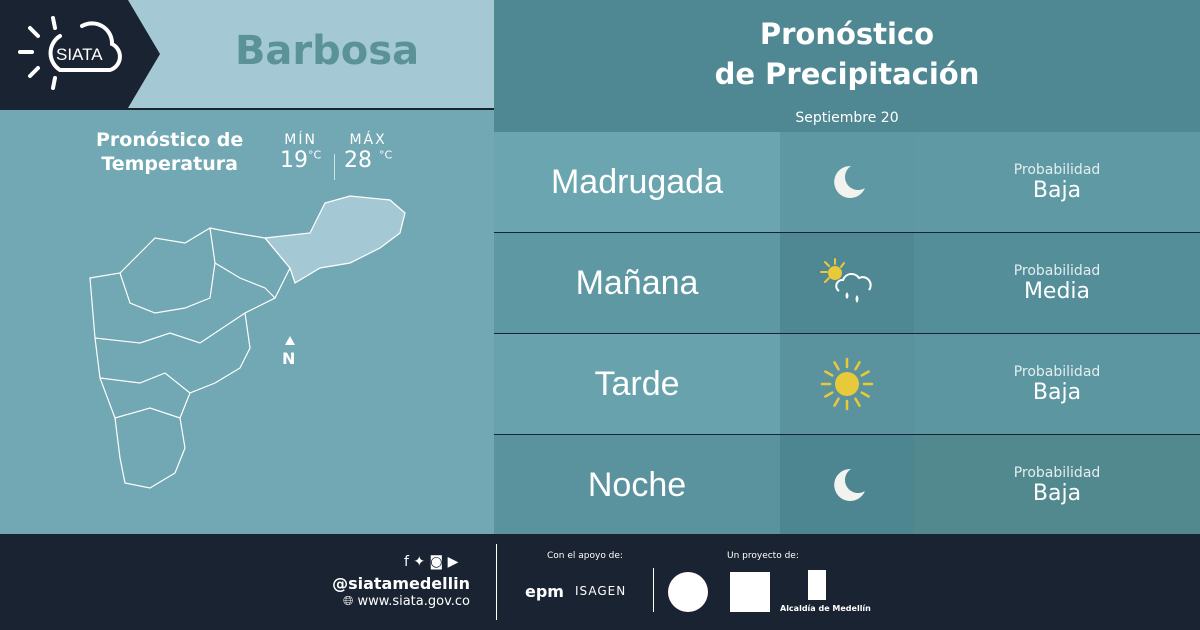 The width and height of the screenshot is (1200, 630). What do you see at coordinates (170, 152) in the screenshot?
I see `temperature-title: Pronóstico de Temperatura` at bounding box center [170, 152].